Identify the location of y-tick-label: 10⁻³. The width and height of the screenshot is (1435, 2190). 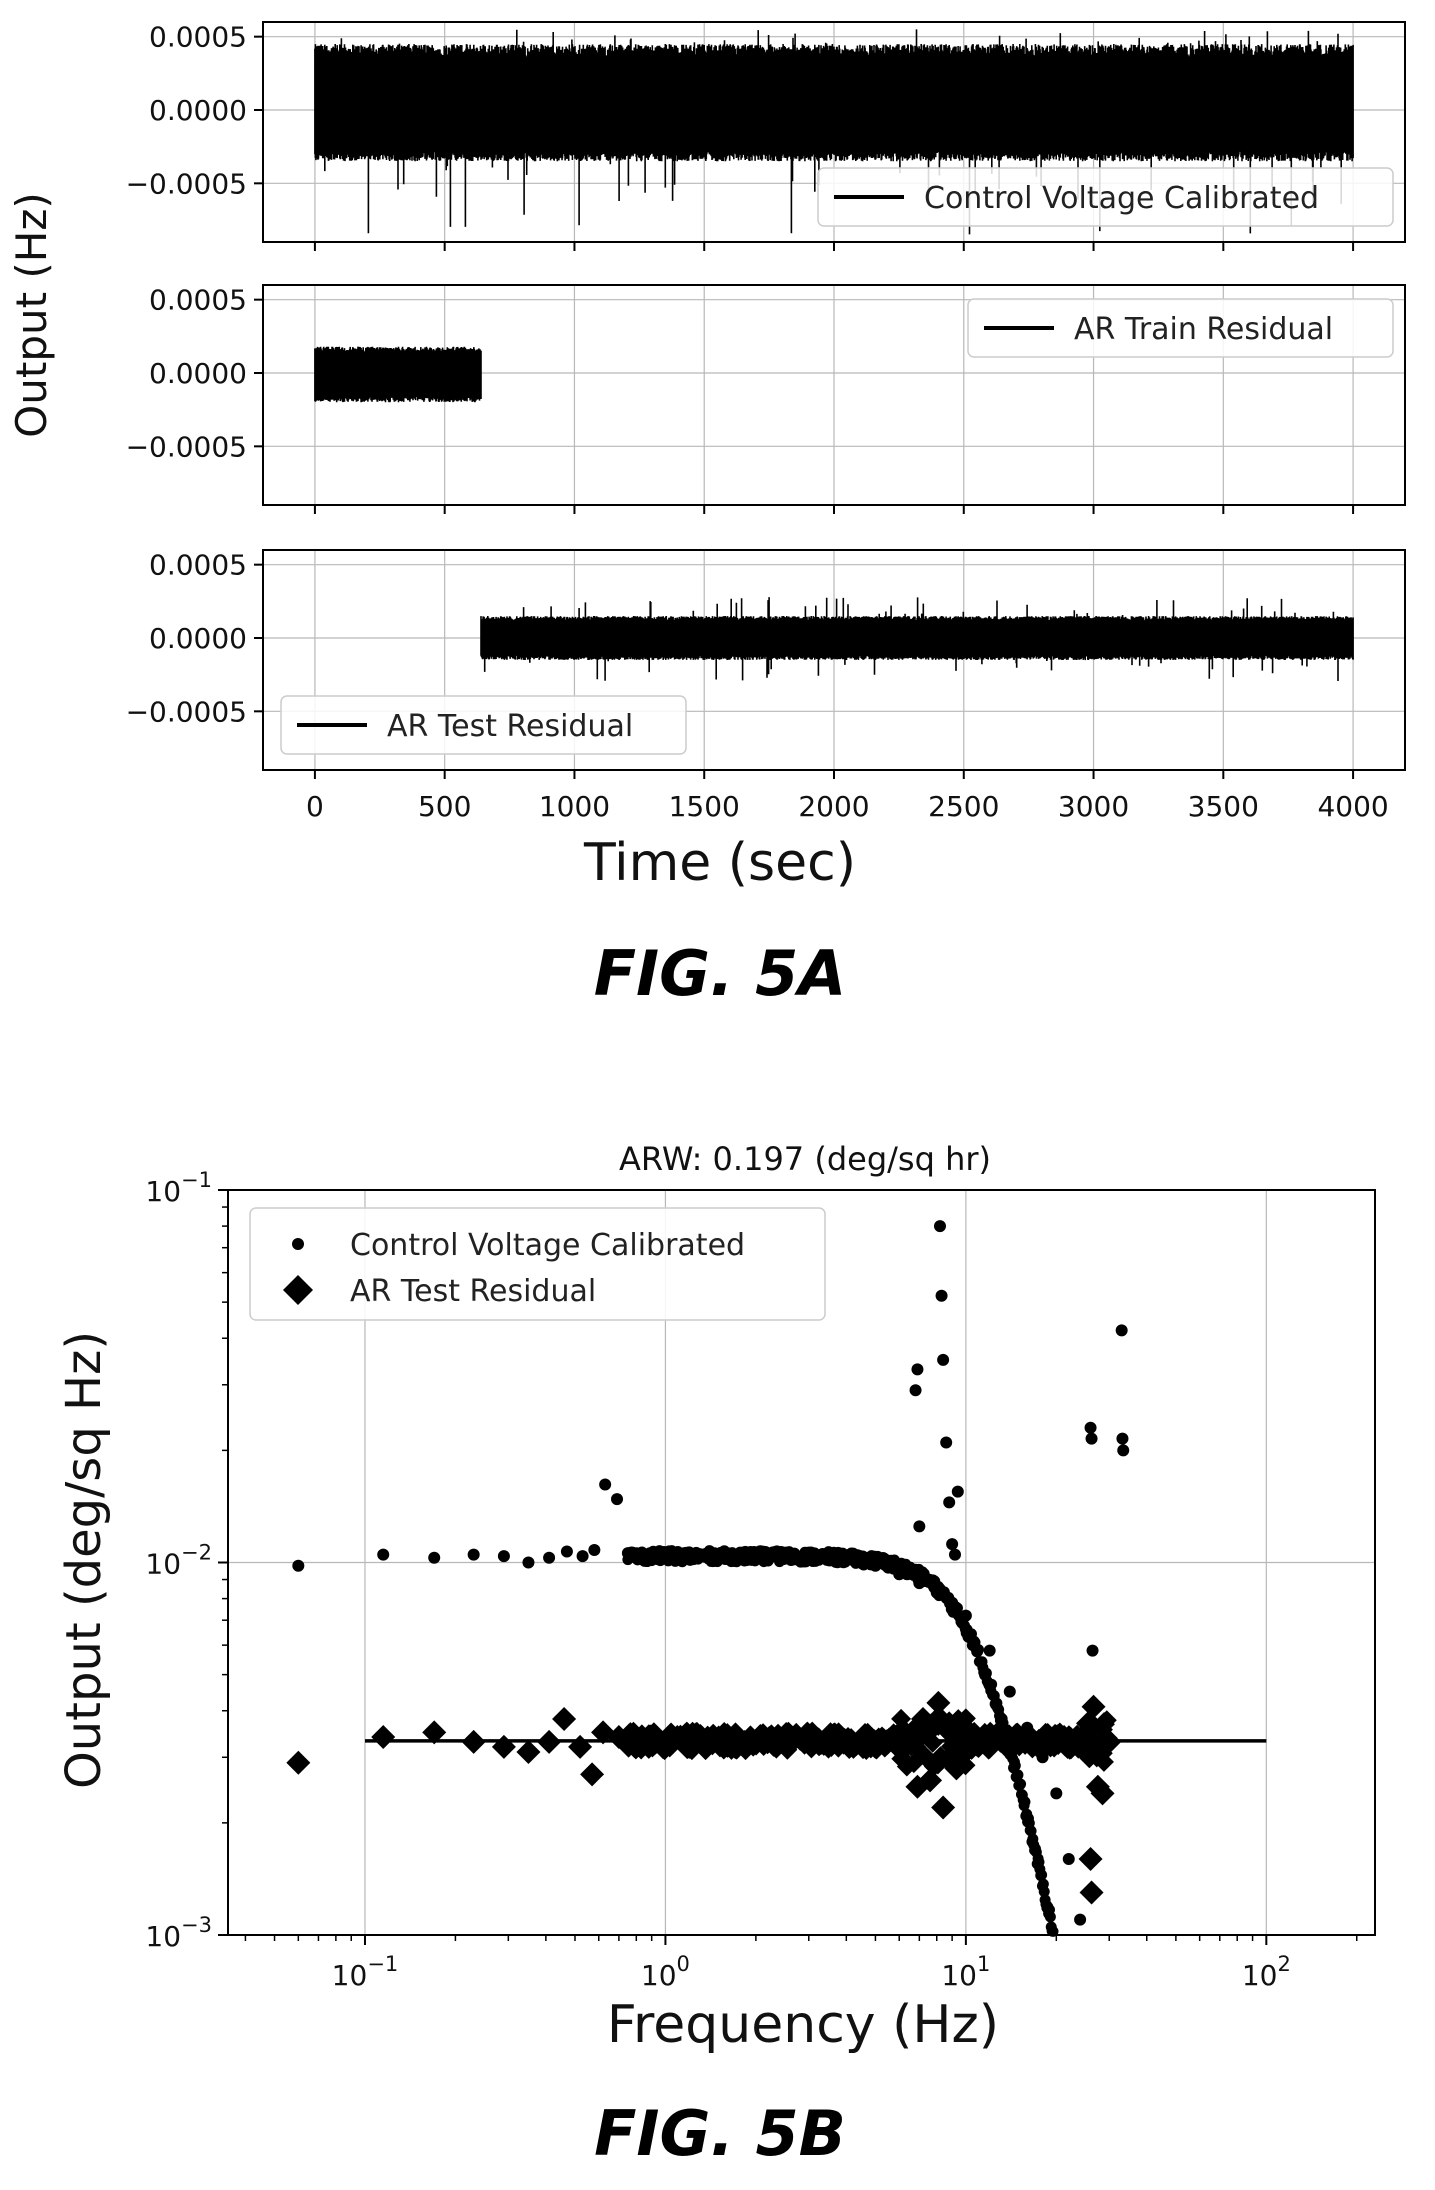
(178, 1933).